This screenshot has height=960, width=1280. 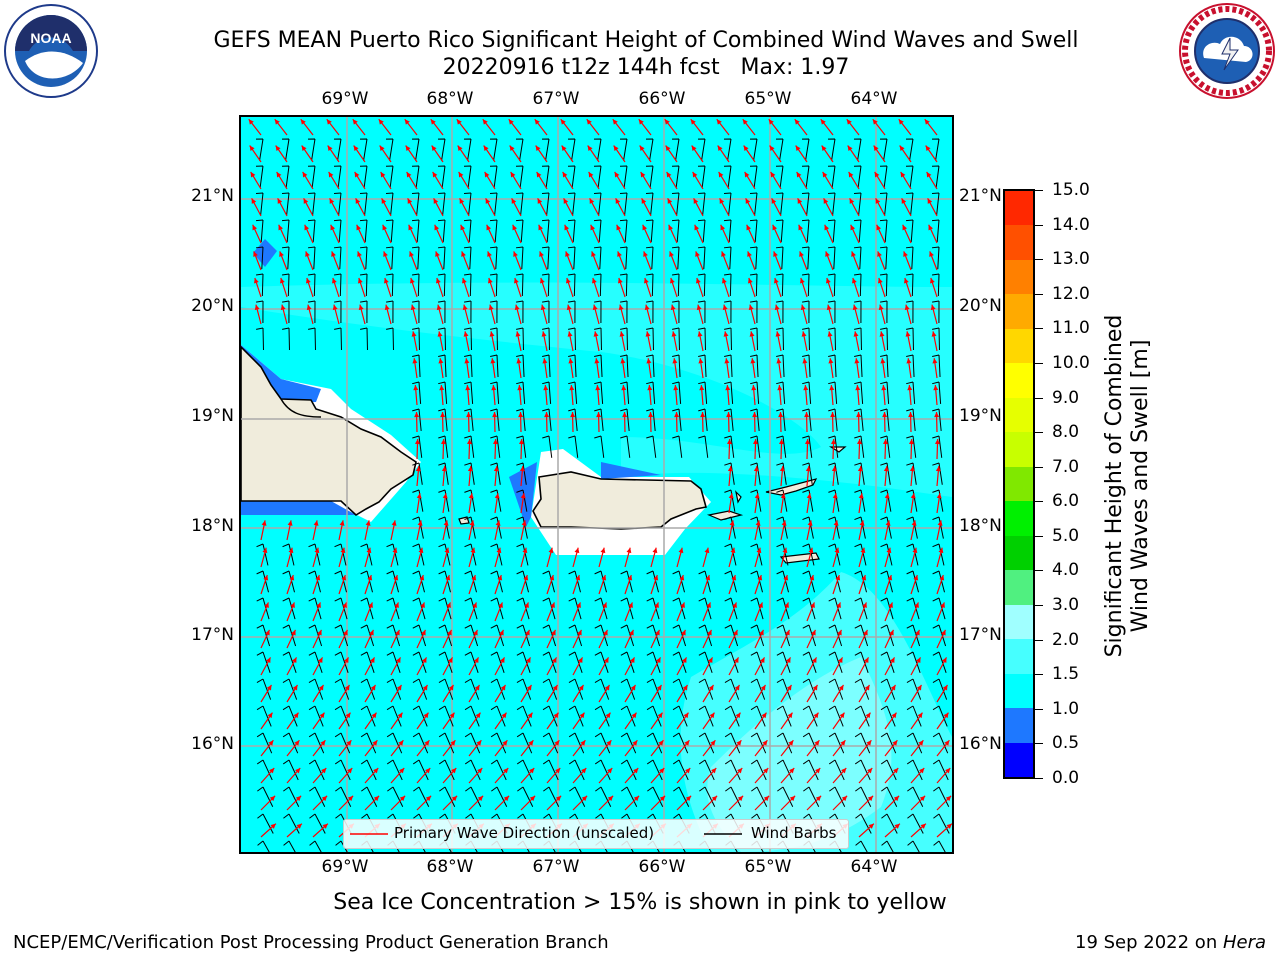 What do you see at coordinates (874, 99) in the screenshot?
I see `lon-label-top: 64°W` at bounding box center [874, 99].